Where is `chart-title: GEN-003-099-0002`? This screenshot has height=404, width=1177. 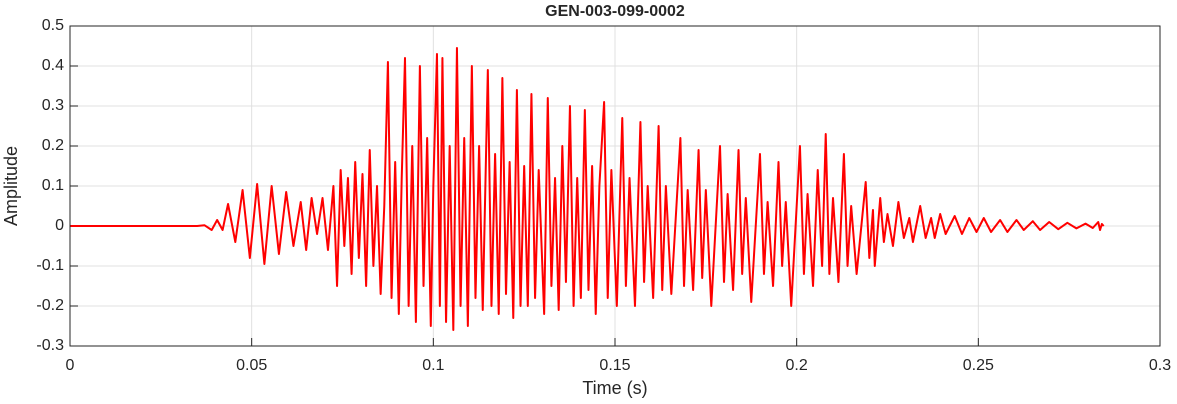
chart-title: GEN-003-099-0002 is located at coordinates (615, 11).